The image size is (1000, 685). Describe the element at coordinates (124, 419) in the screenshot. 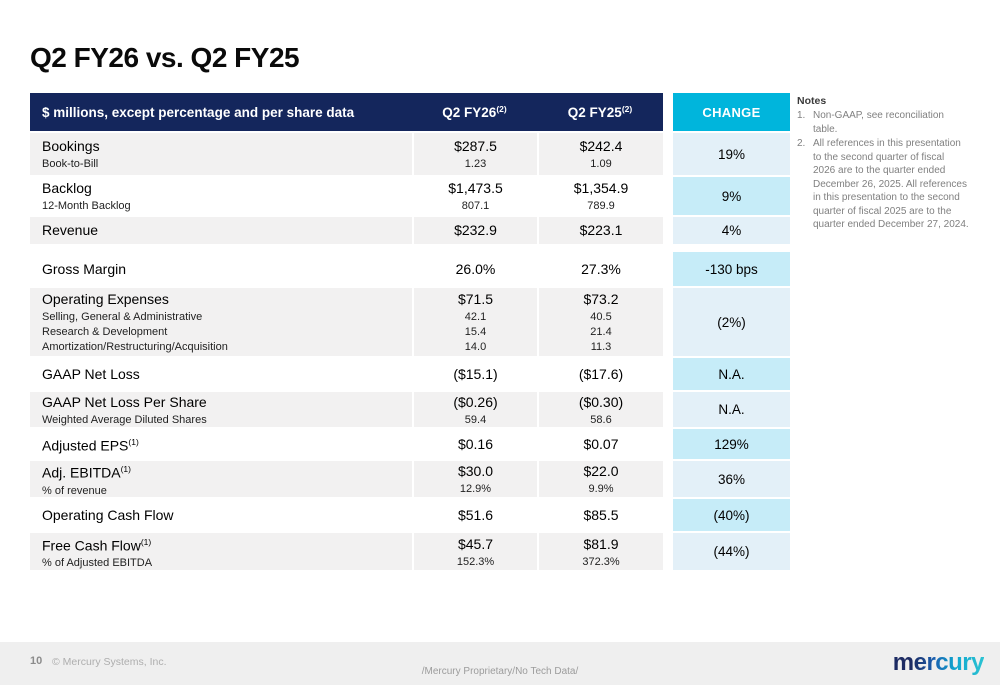

I see `sub-label: Weighted Average Diluted Shares` at that location.